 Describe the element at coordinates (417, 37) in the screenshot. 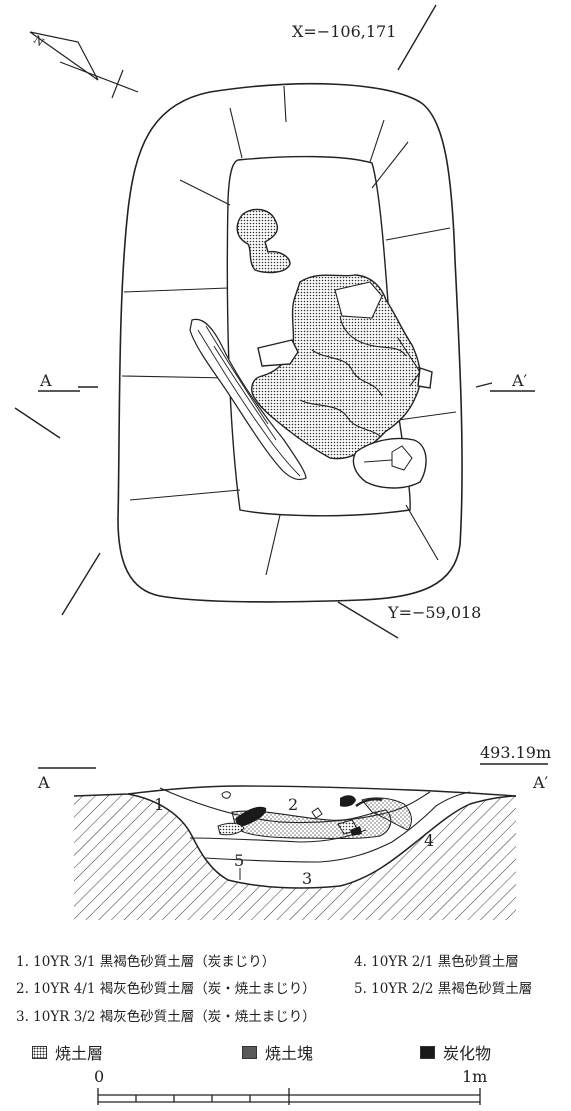

I see `x-grid-line` at that location.